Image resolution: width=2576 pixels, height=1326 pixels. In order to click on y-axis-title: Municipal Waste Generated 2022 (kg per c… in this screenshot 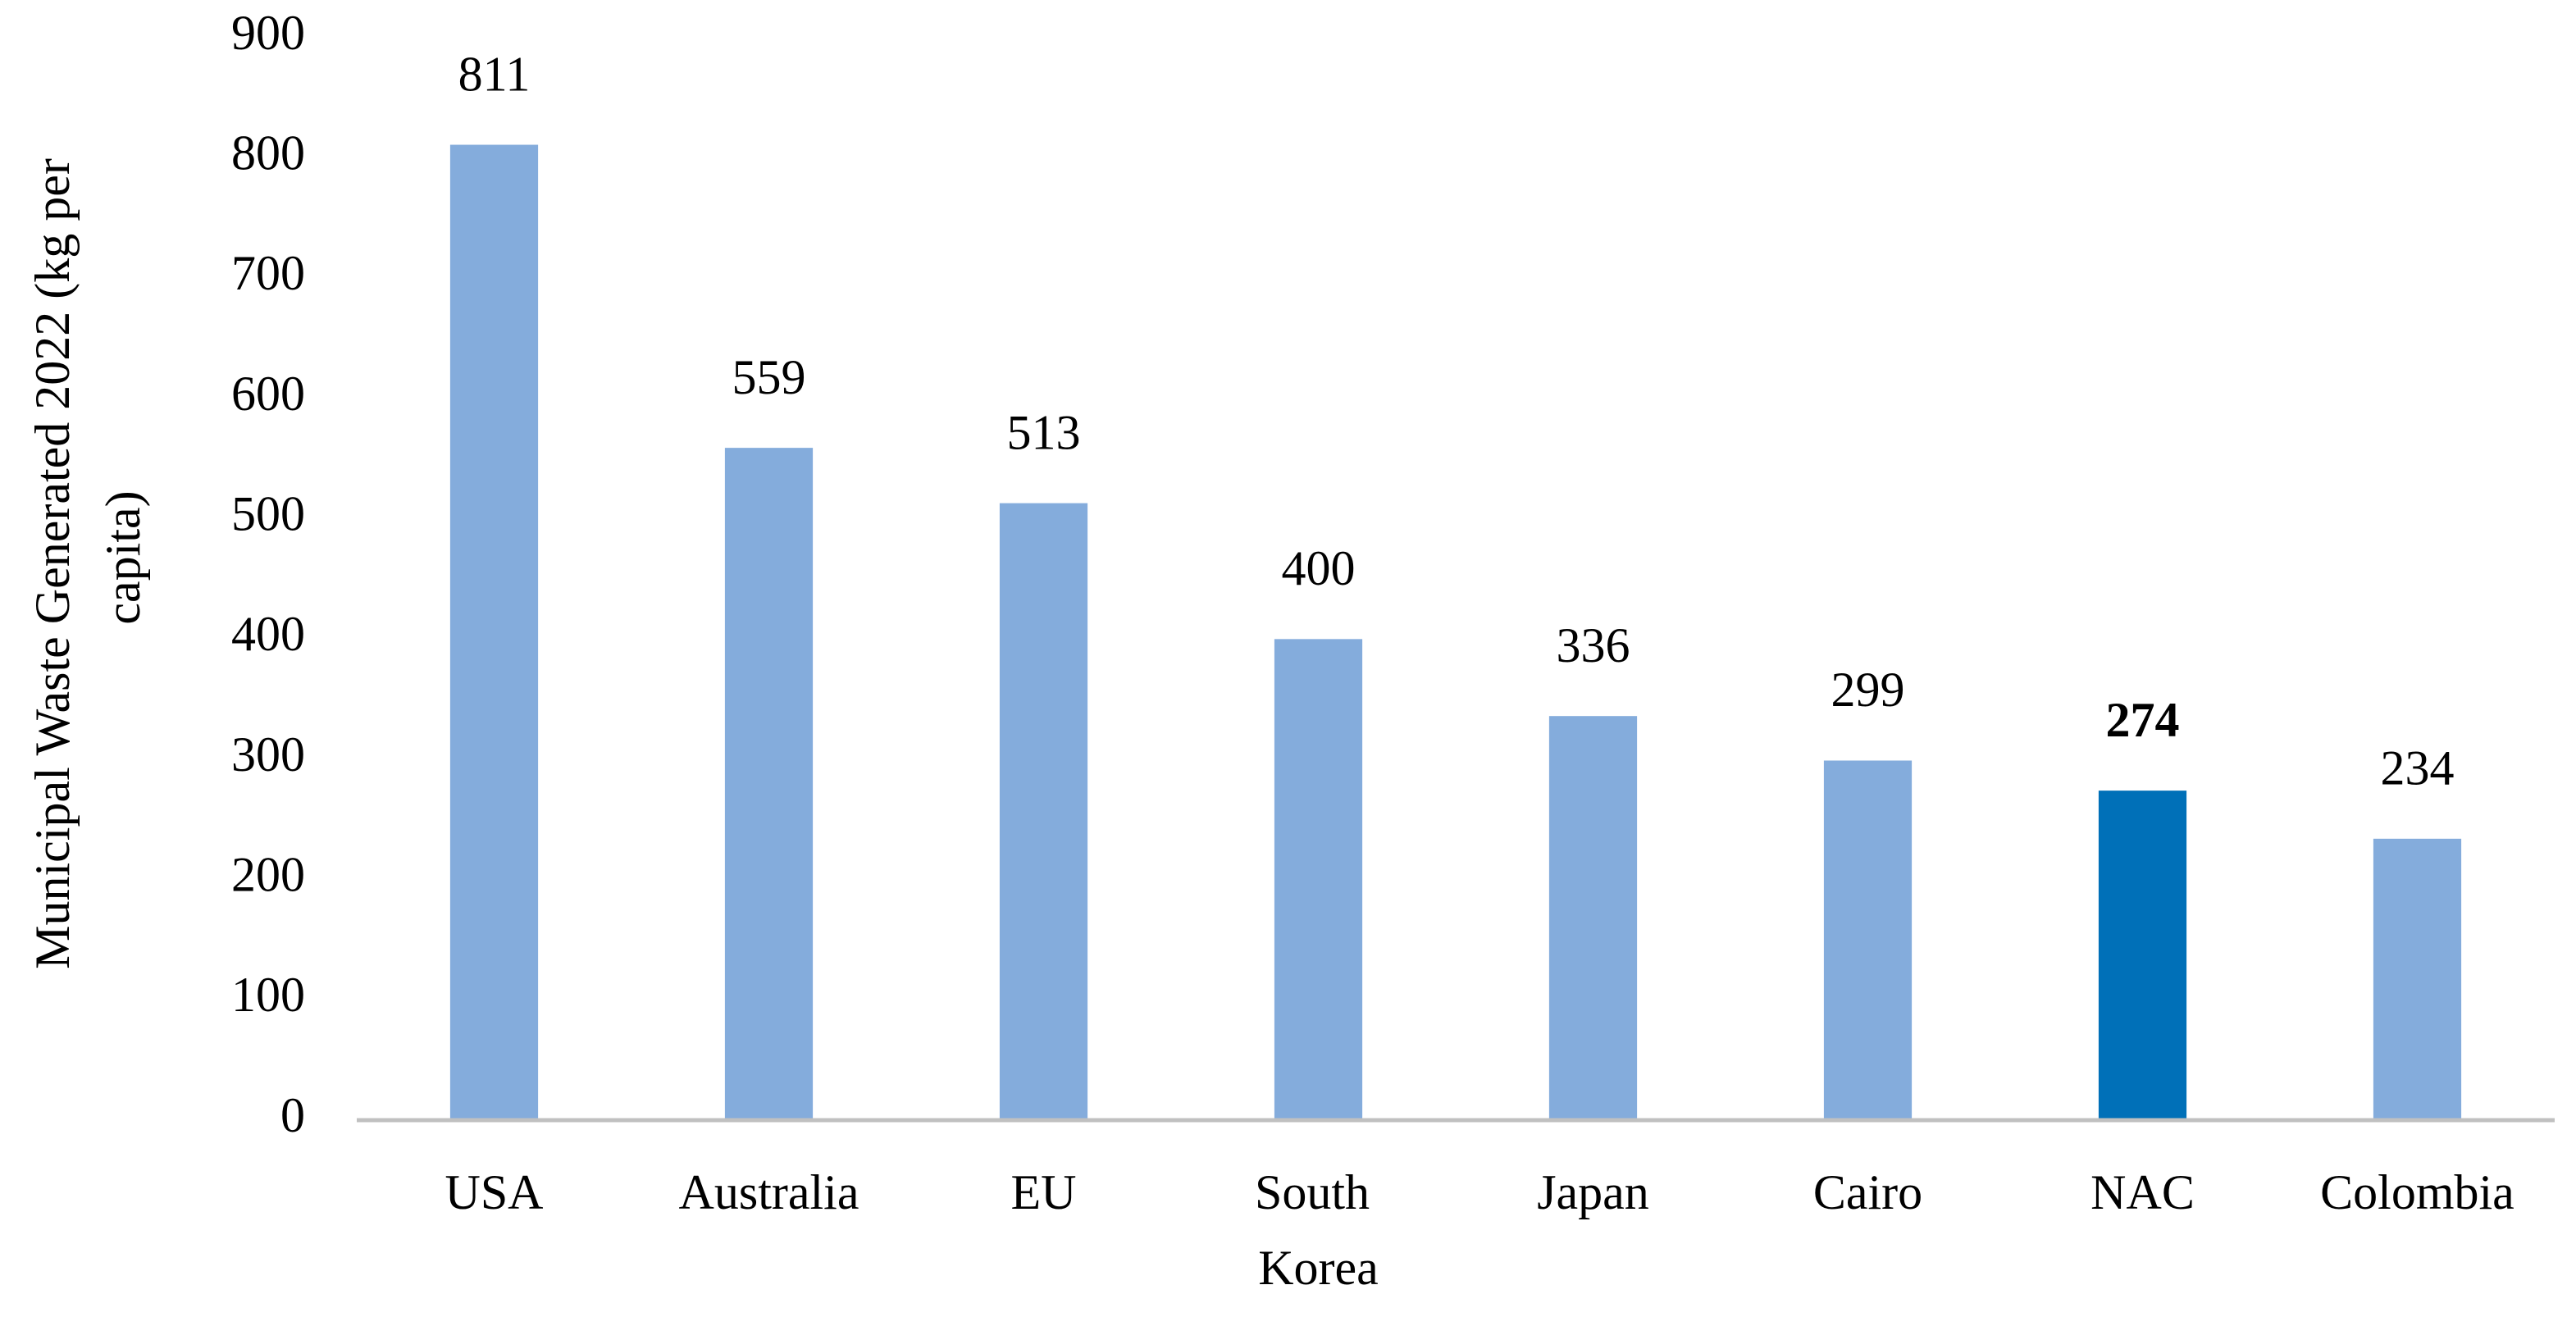, I will do `click(87, 557)`.